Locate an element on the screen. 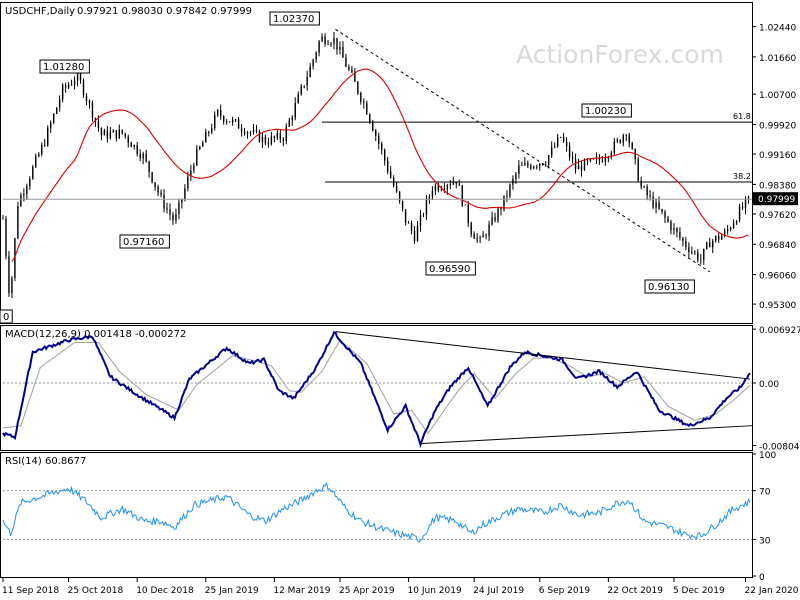 The width and height of the screenshot is (800, 600). swing-label-text: 0.96590 is located at coordinates (449, 269).